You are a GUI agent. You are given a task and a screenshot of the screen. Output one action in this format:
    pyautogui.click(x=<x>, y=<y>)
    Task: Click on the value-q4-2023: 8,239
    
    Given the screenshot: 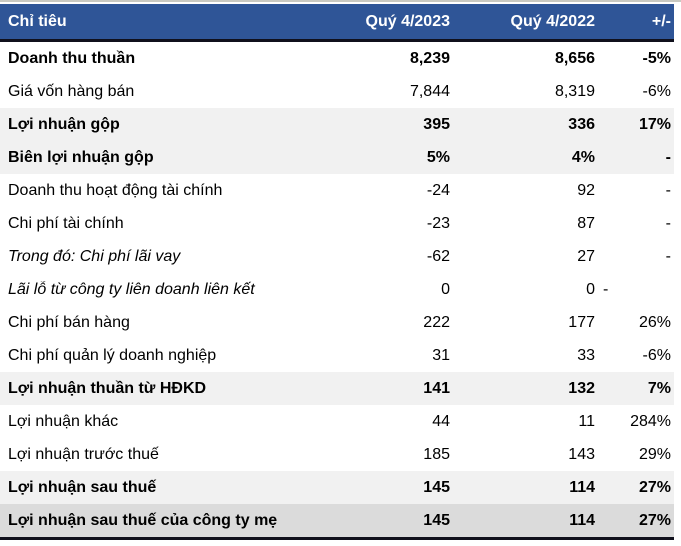 What is the action you would take?
    pyautogui.click(x=429, y=58)
    